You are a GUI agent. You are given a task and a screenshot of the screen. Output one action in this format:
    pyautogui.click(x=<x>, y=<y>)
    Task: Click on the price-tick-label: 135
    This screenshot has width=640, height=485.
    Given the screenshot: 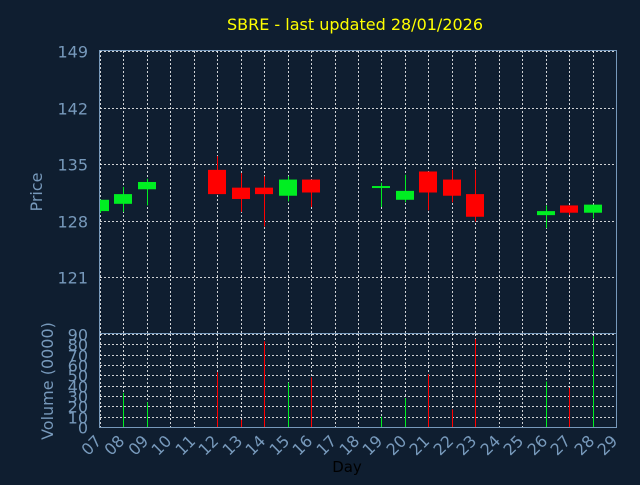 What is the action you would take?
    pyautogui.click(x=72, y=165)
    